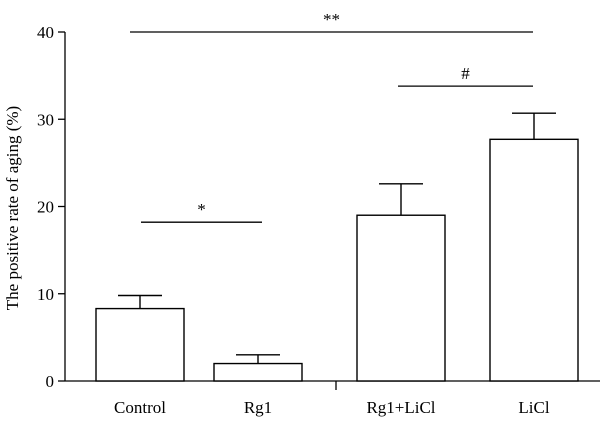 Image resolution: width=600 pixels, height=421 pixels. What do you see at coordinates (45, 32) in the screenshot?
I see `y-tick-label-4: 40` at bounding box center [45, 32].